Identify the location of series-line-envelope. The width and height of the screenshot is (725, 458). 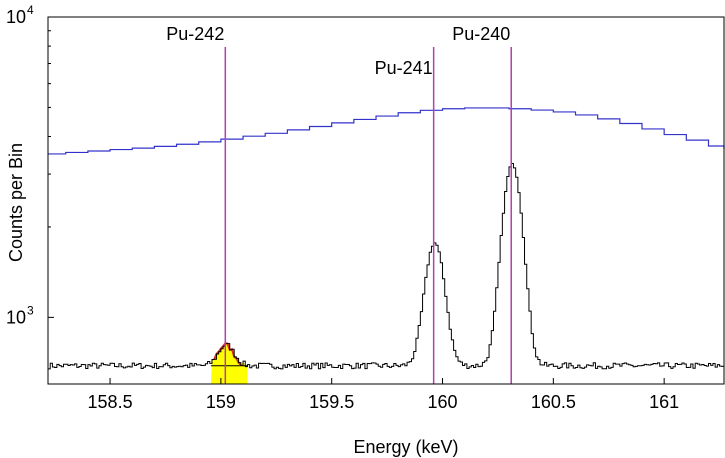
(386, 131).